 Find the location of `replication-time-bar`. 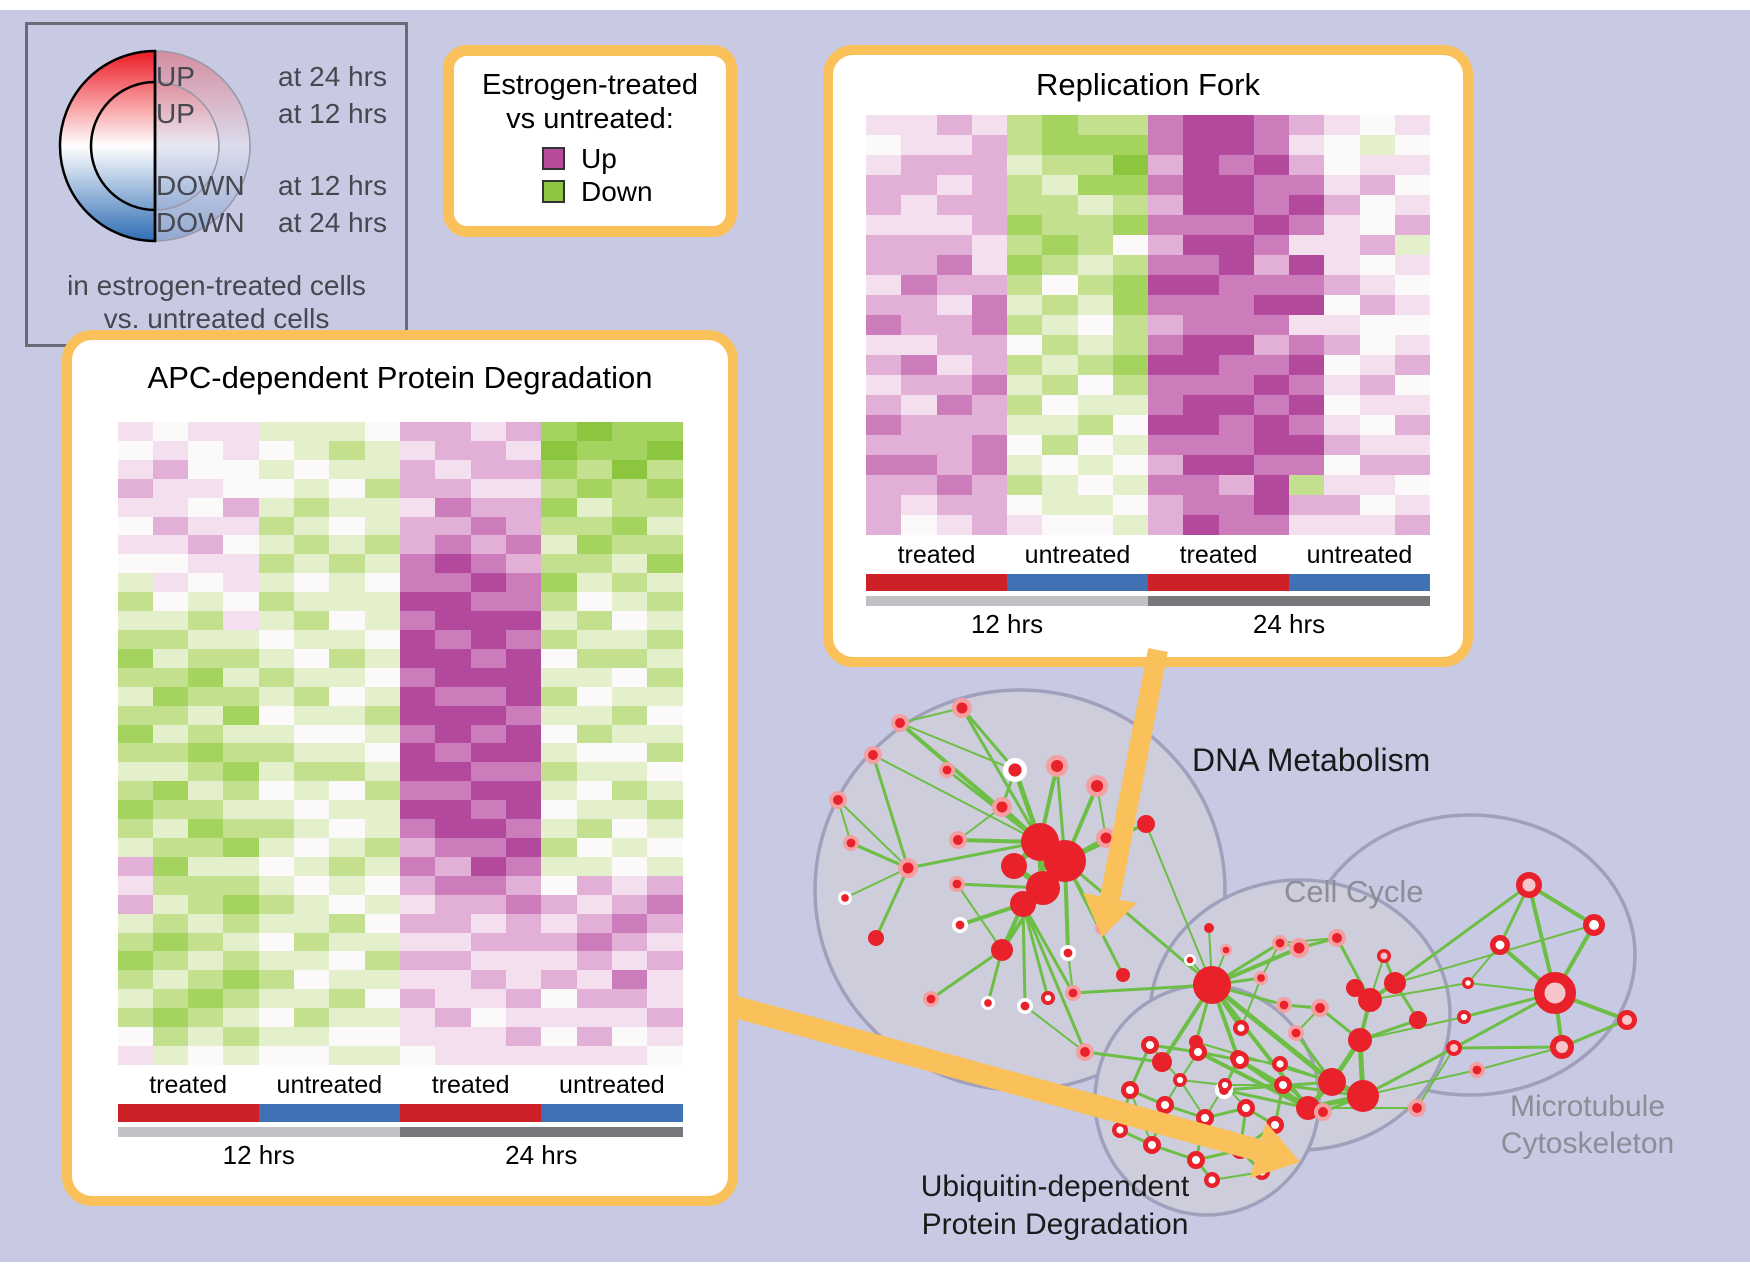

replication-time-bar is located at coordinates (1148, 601).